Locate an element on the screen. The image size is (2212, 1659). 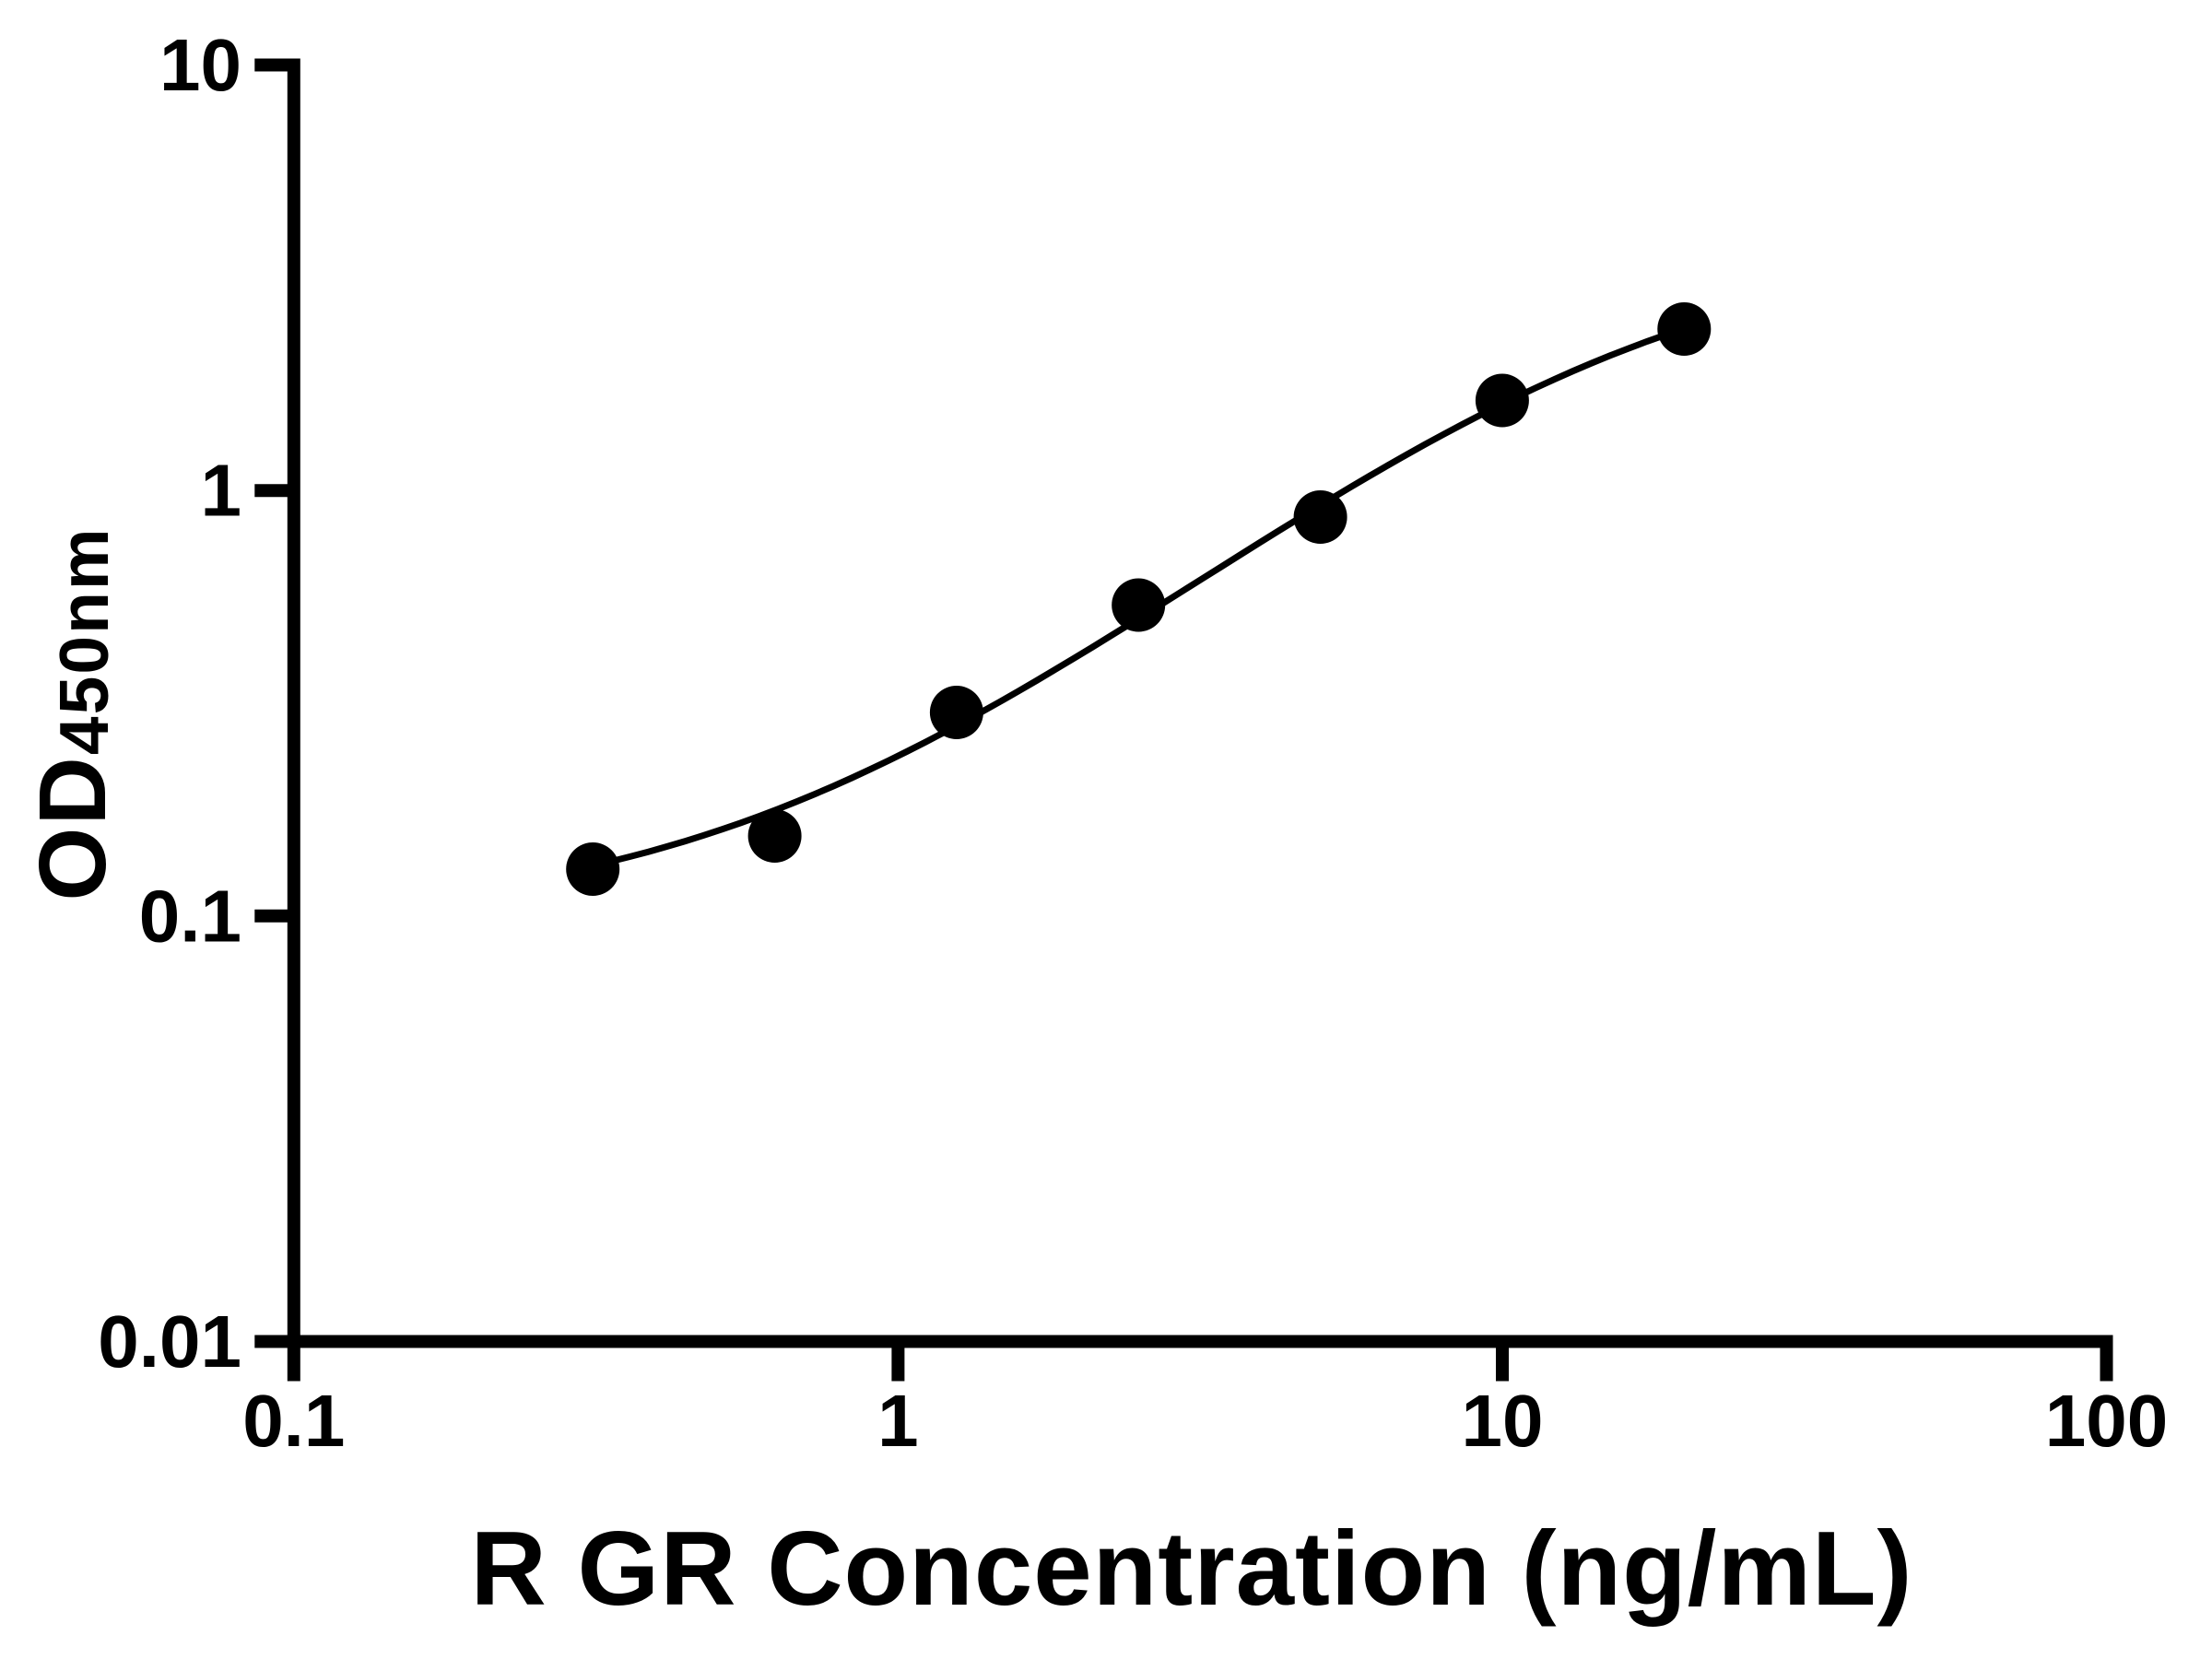
svg-text: 100 is located at coordinates (2106, 1421).